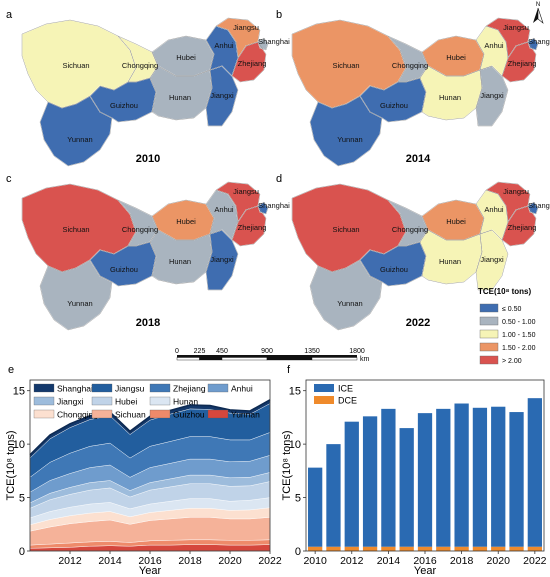 The width and height of the screenshot is (550, 577). I want to click on province-outline-zhejiang, so click(519, 62).